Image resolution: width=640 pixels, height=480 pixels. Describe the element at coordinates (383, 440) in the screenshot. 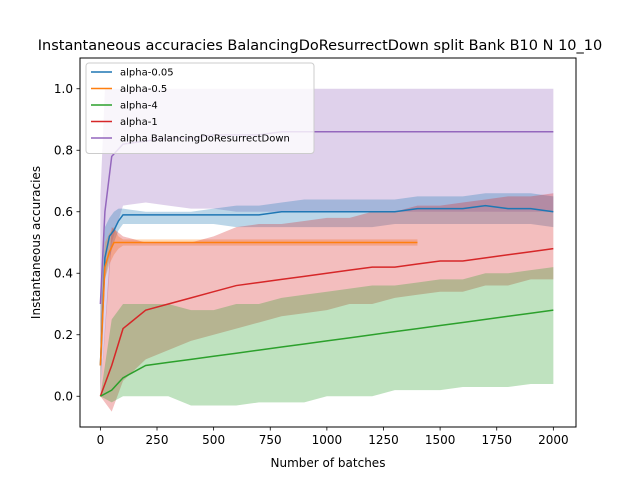

I see `x-tick-label: 1250` at that location.